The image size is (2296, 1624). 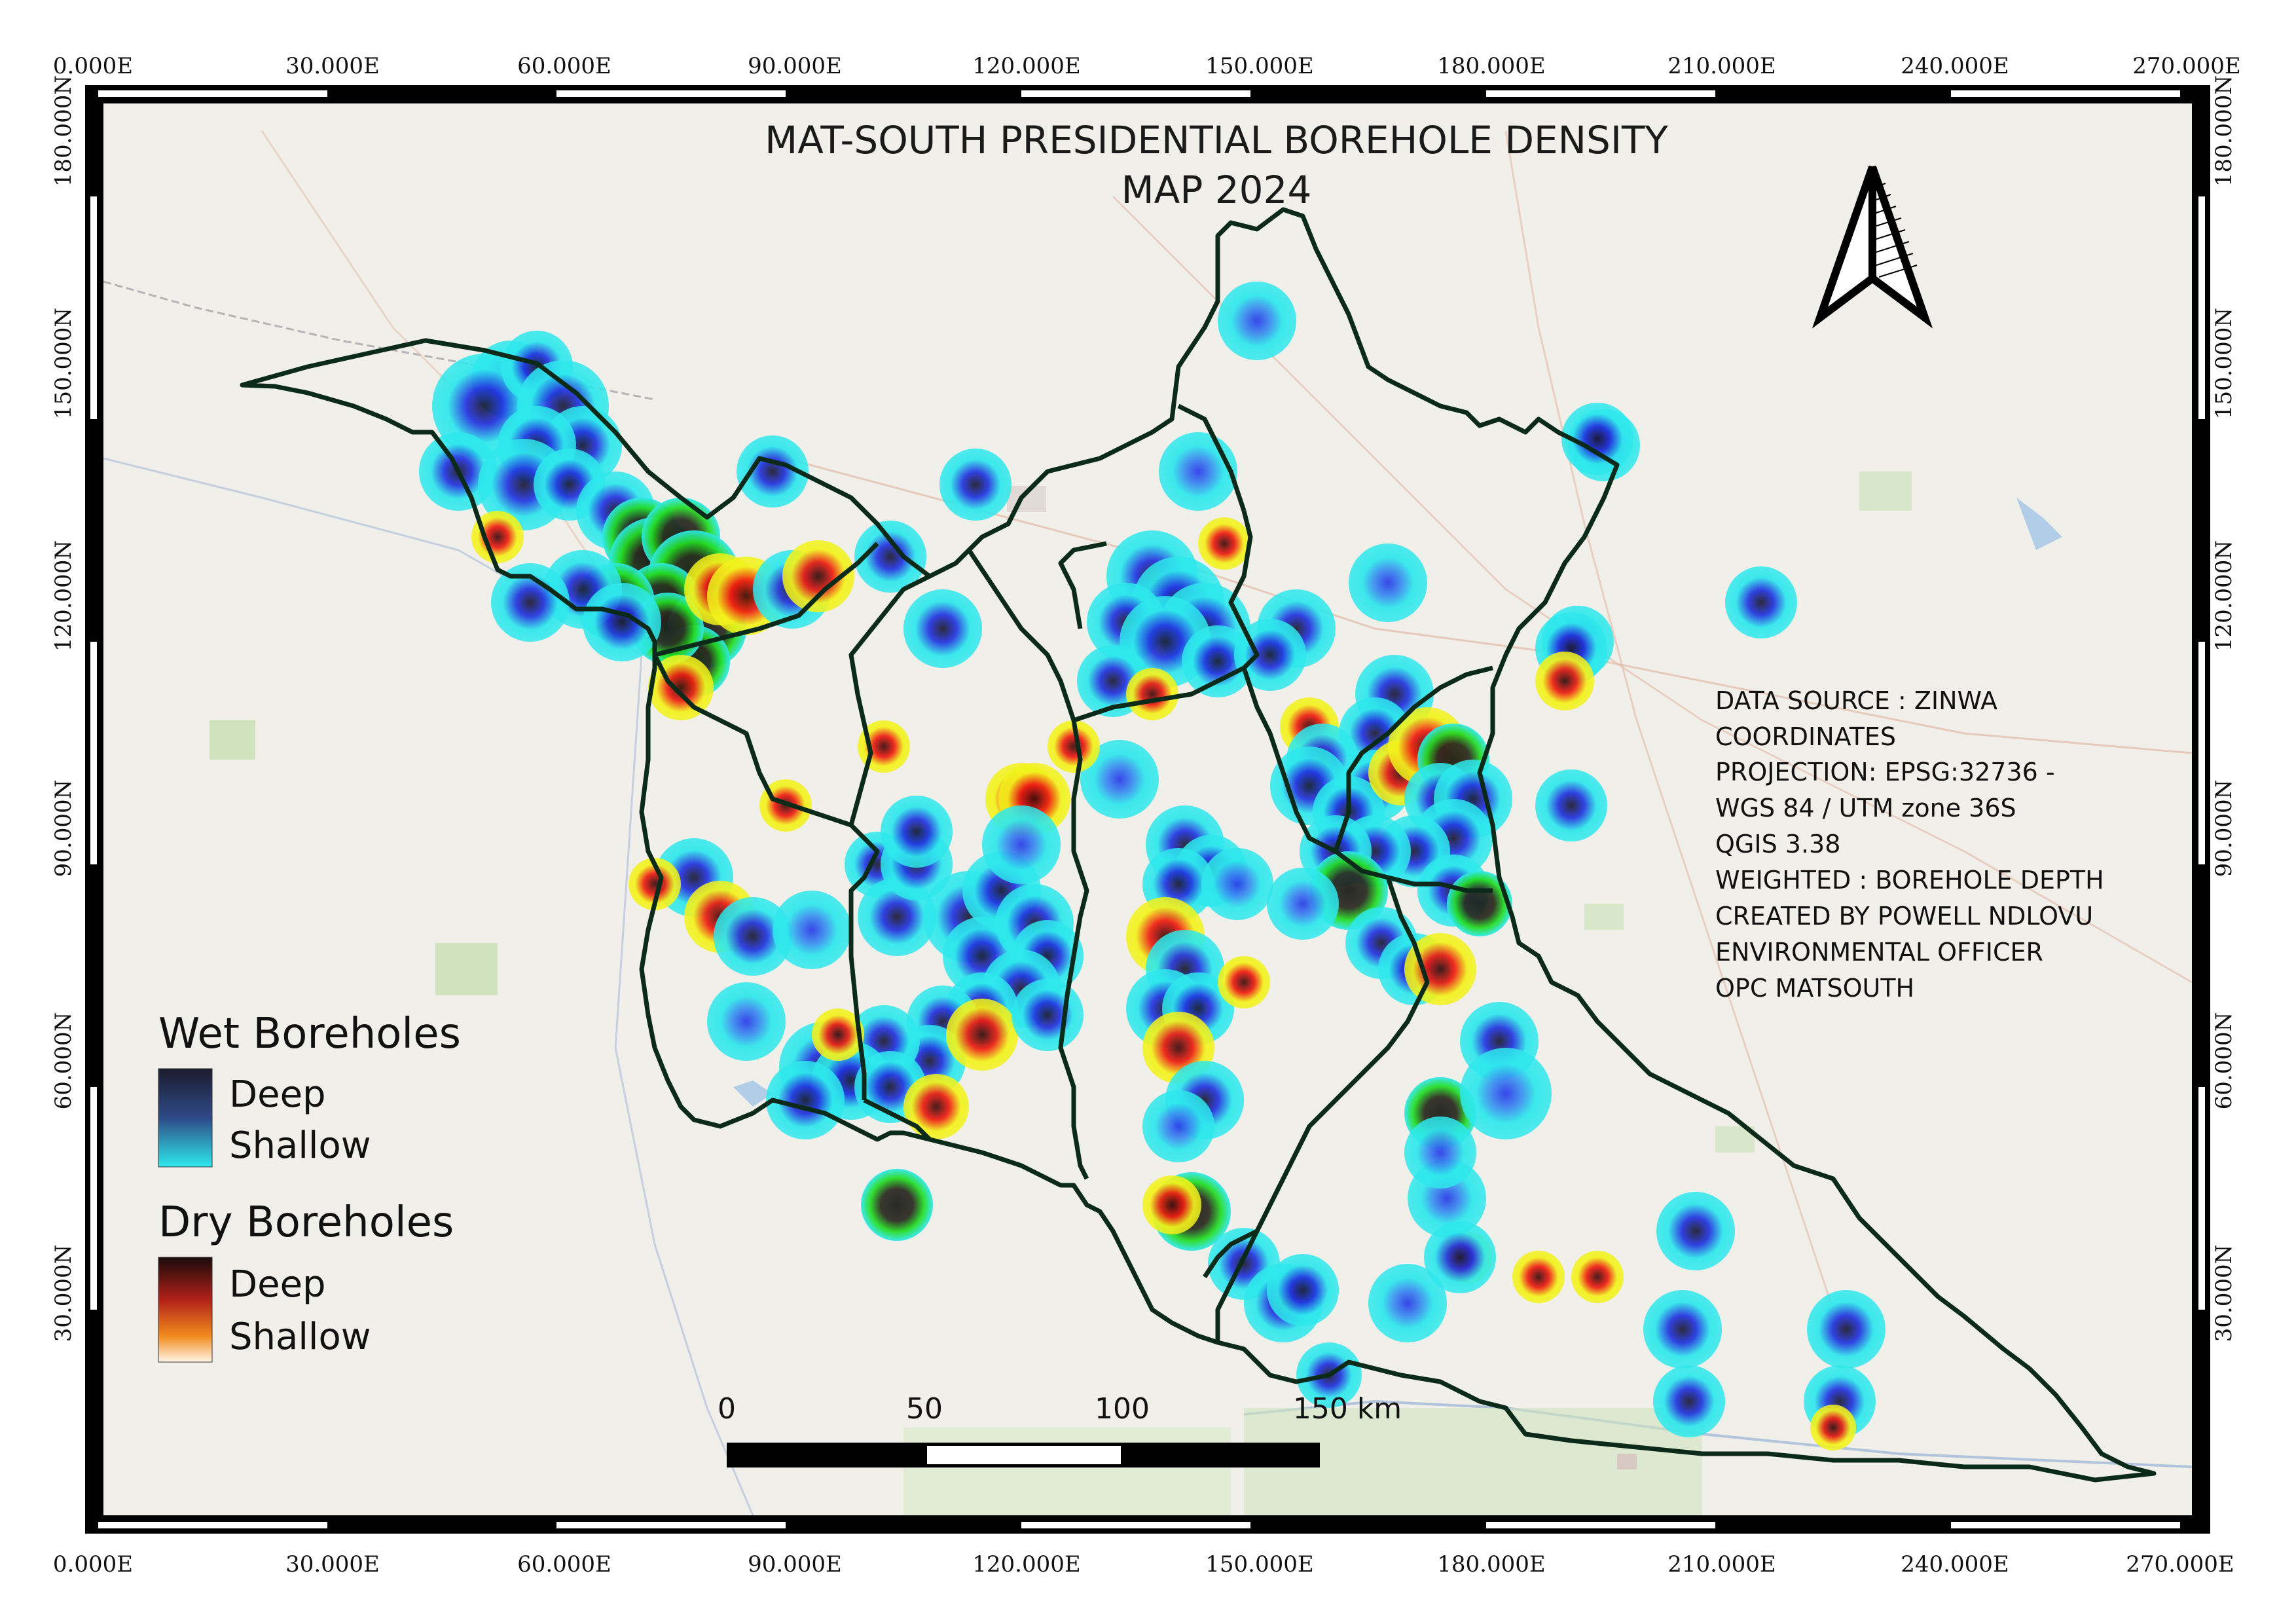 What do you see at coordinates (2224, 131) in the screenshot?
I see `y-tick-right: 180.000N` at bounding box center [2224, 131].